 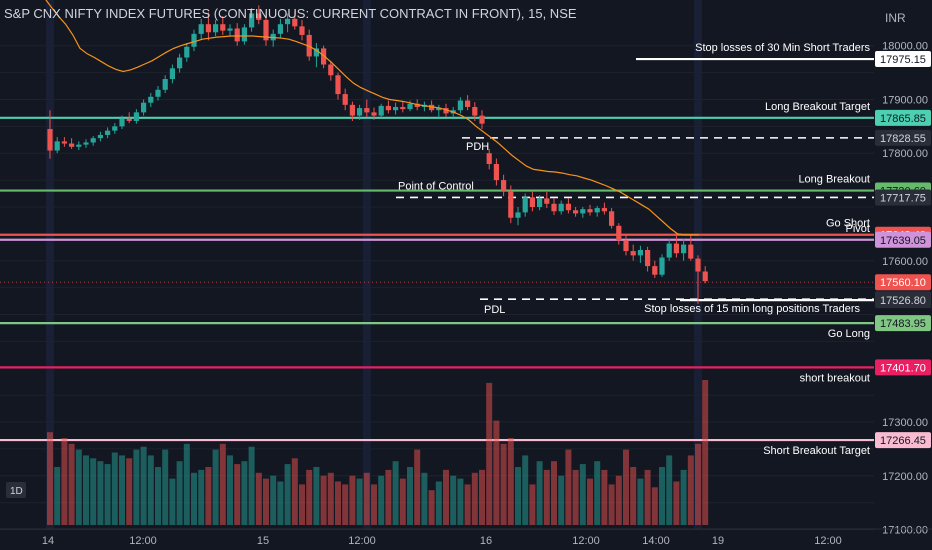 I want to click on currency-label: INR, so click(x=895, y=18).